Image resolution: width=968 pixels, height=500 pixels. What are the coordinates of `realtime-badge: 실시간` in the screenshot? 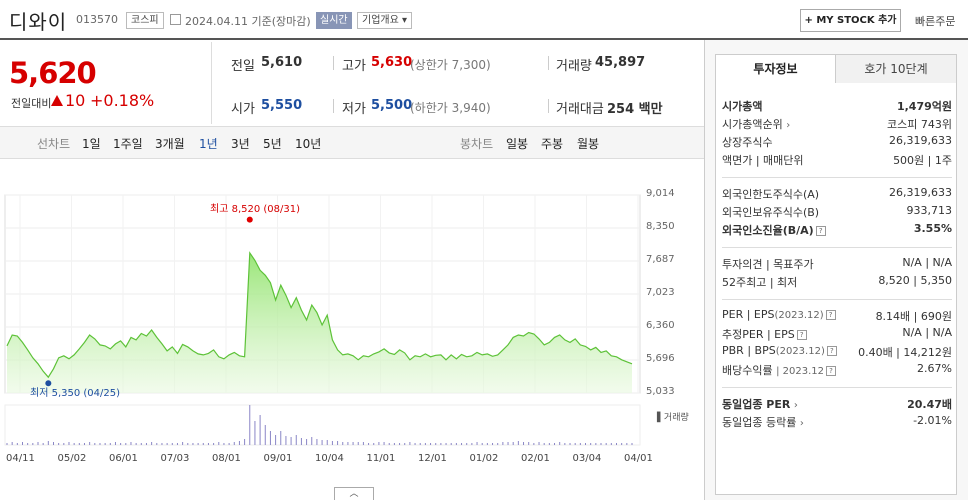 It's located at (334, 20).